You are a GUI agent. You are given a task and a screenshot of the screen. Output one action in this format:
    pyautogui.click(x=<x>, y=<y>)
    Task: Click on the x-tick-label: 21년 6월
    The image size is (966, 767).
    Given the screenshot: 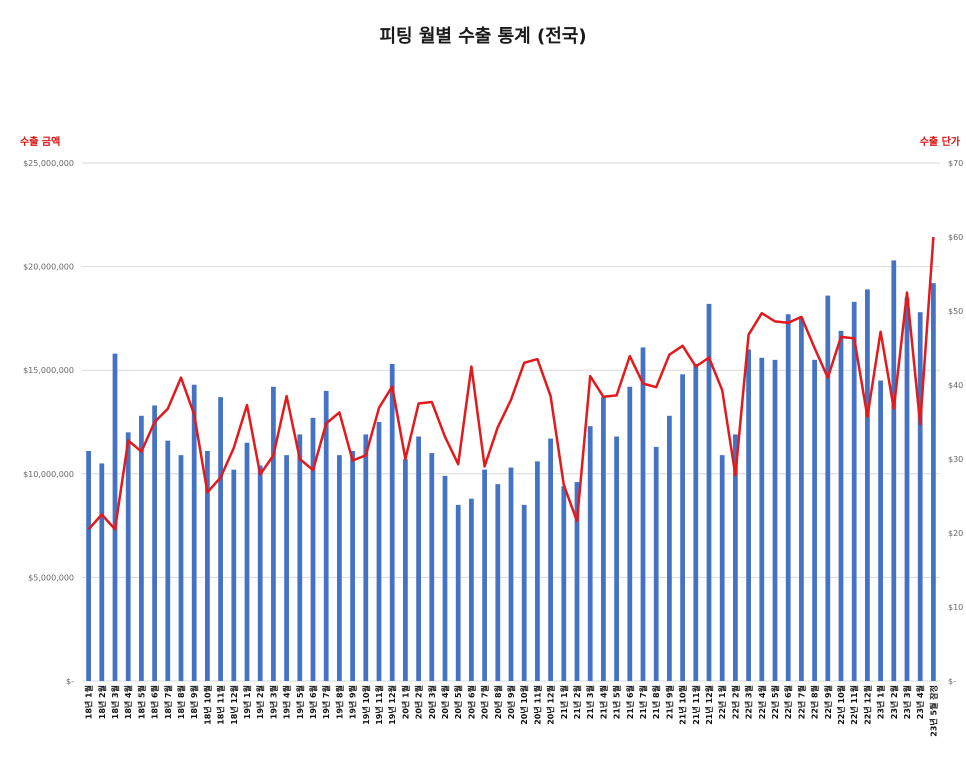 What is the action you would take?
    pyautogui.click(x=630, y=702)
    